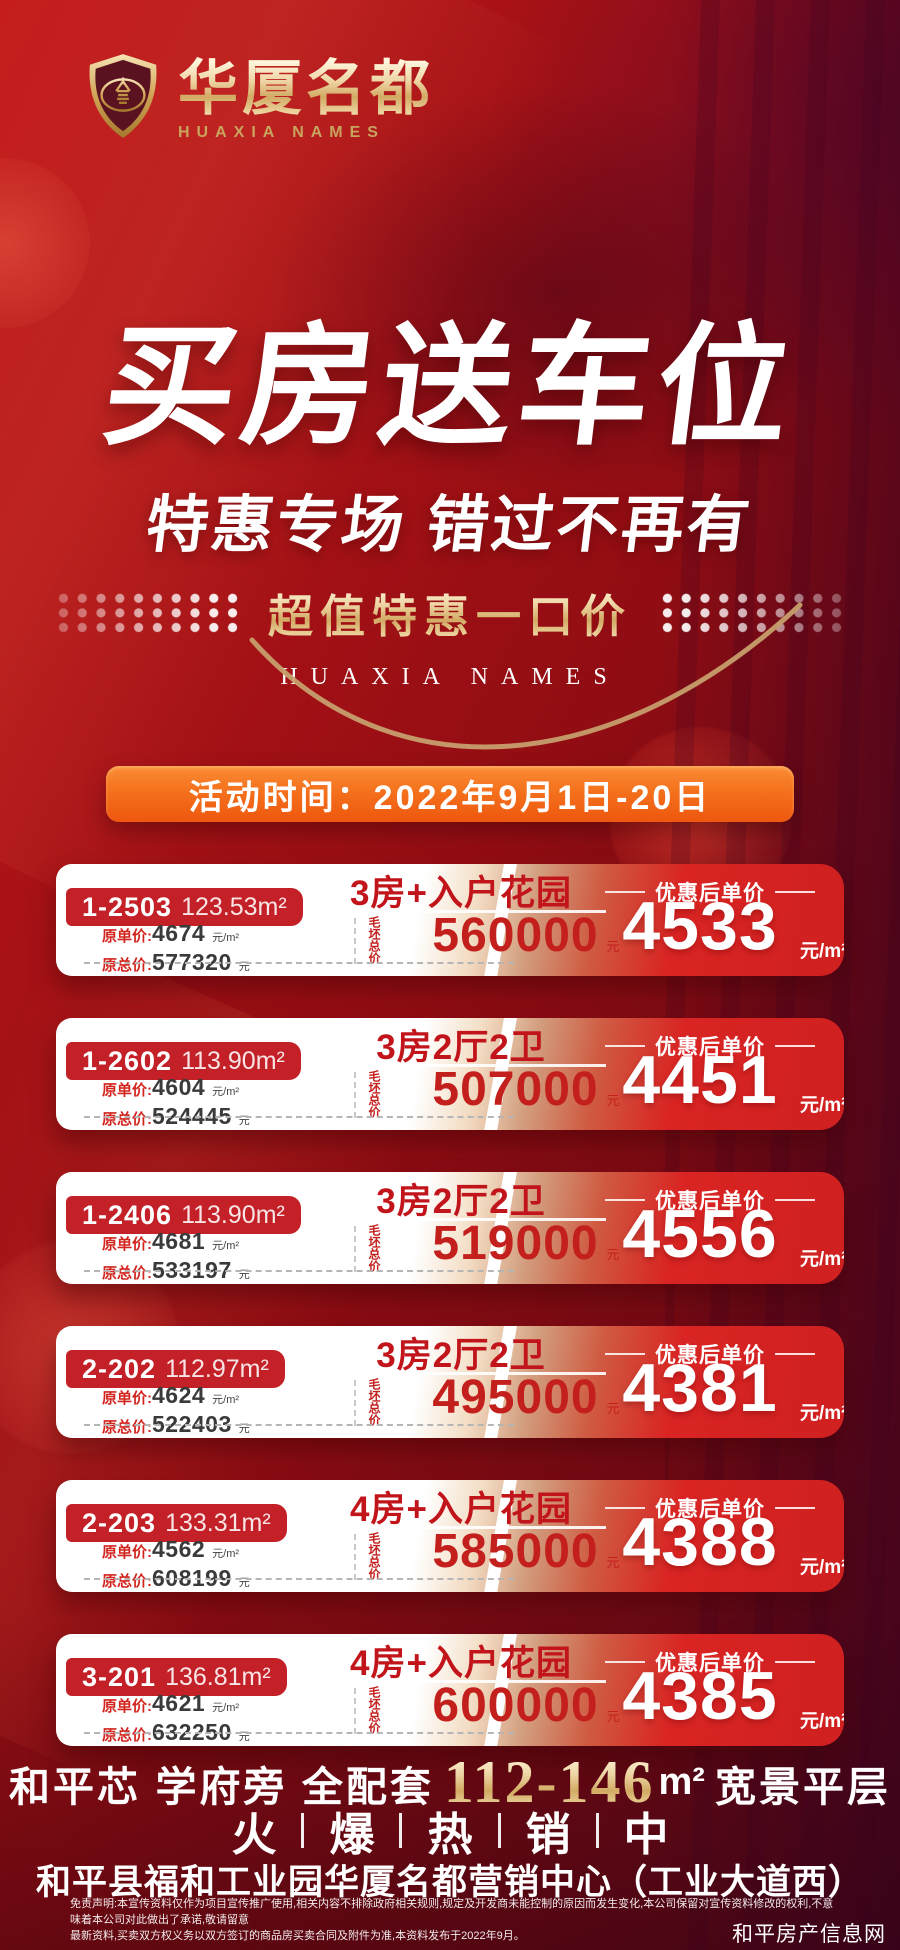  Describe the element at coordinates (548, 1834) in the screenshot. I see `hot-sale-char: 销` at that location.